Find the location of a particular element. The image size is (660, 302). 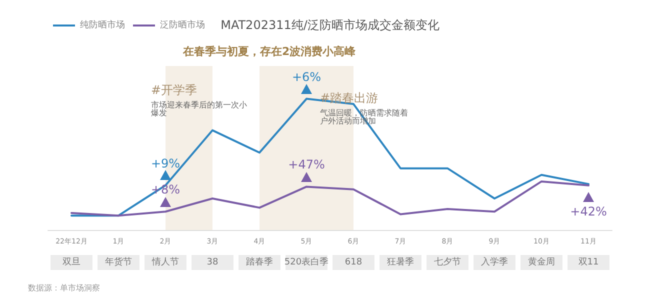

annotation: +9% is located at coordinates (165, 163).